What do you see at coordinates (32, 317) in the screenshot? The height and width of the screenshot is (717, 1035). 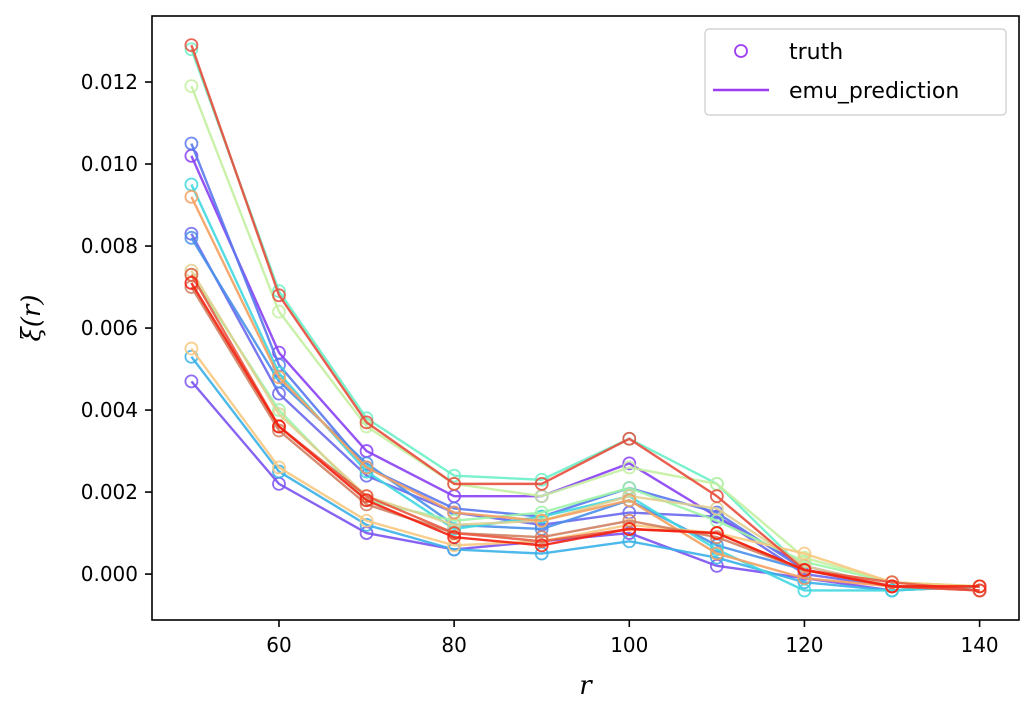 I see `y-axis-label: ξ(r)` at bounding box center [32, 317].